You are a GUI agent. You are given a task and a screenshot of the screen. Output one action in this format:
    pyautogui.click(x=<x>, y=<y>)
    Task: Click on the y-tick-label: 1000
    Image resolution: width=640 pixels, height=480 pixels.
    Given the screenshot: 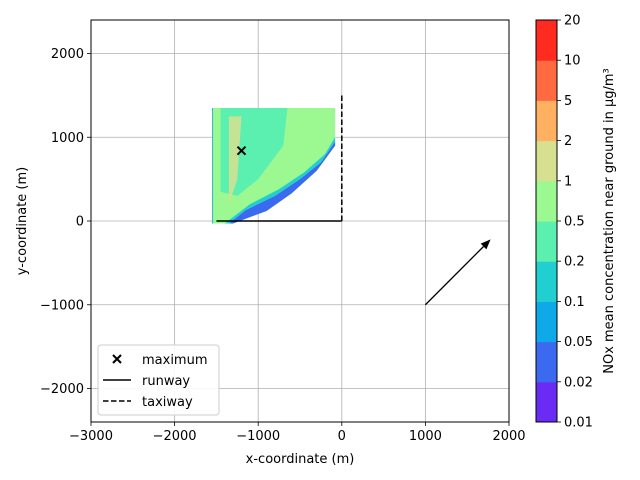 What is the action you would take?
    pyautogui.click(x=67, y=138)
    